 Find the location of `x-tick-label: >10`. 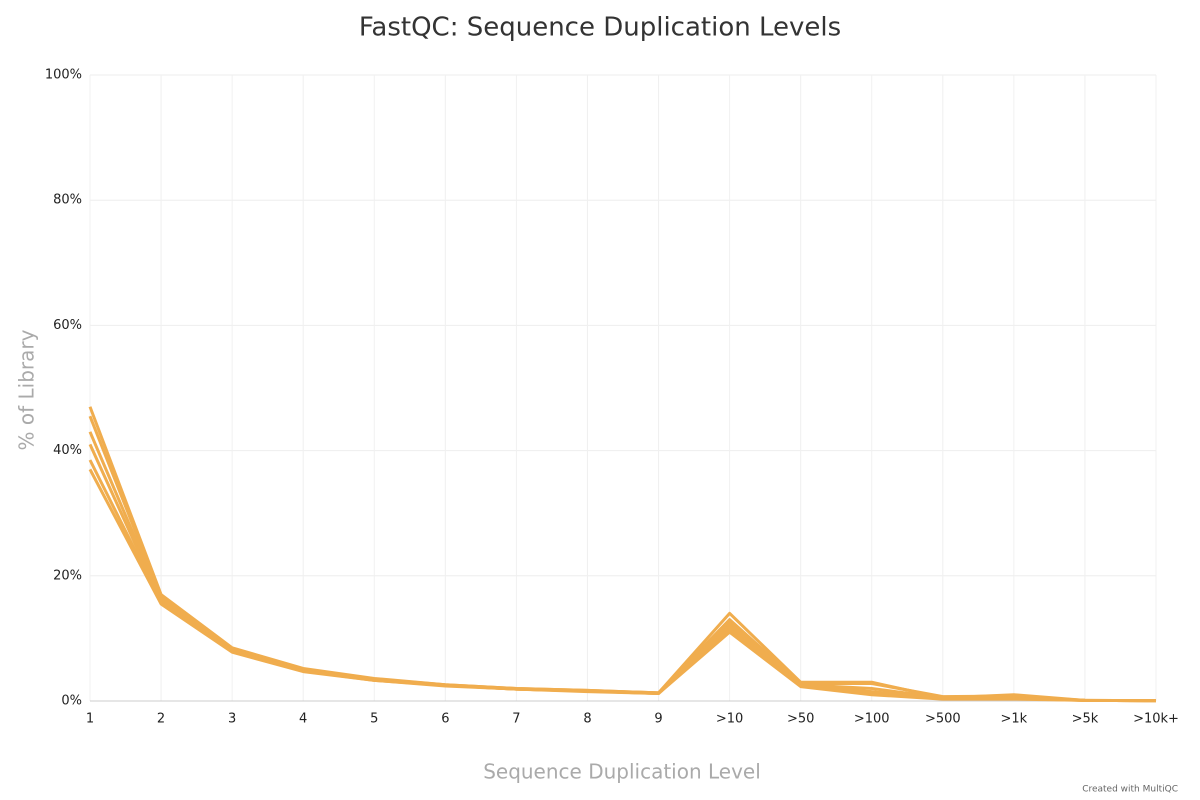

x-tick-label: >10 is located at coordinates (729, 719).